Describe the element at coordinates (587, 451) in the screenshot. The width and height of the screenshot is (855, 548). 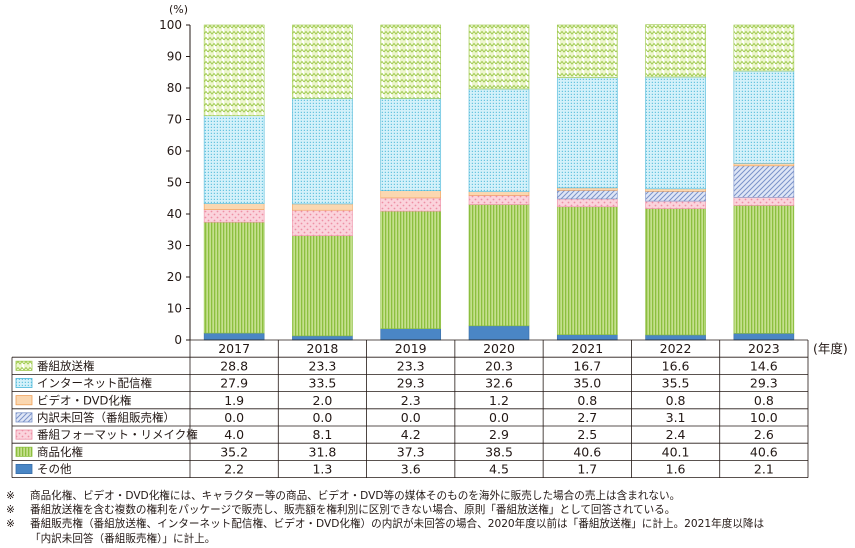
I see `value-label: 40.6` at that location.